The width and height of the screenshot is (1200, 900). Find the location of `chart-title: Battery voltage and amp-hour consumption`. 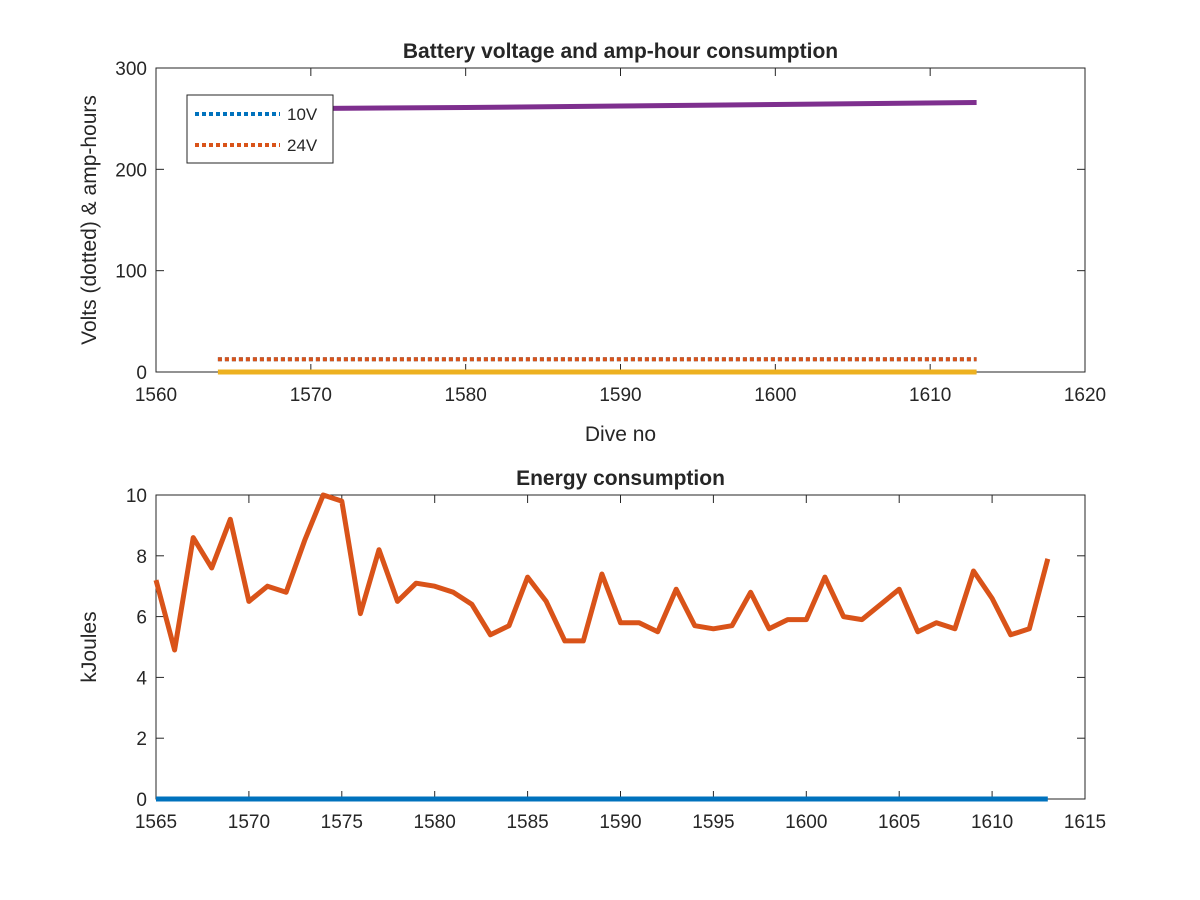

chart-title: Battery voltage and amp-hour consumption is located at coordinates (620, 51).